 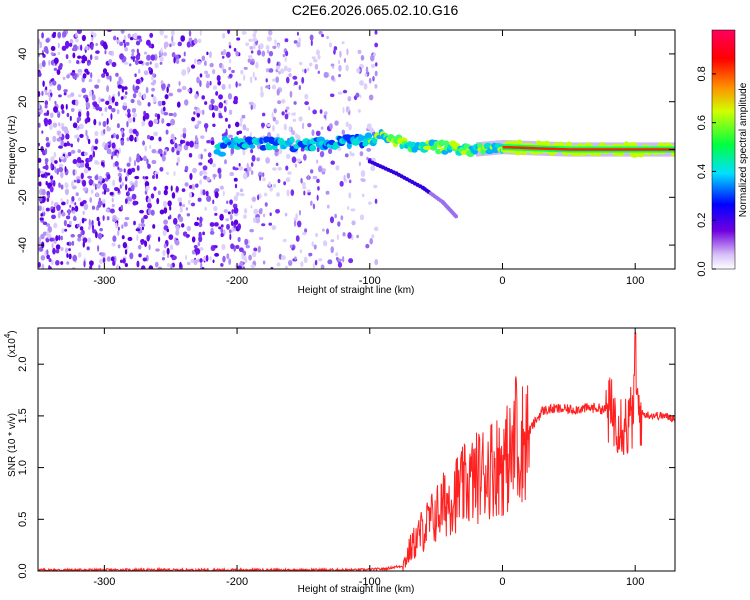 What do you see at coordinates (12, 348) in the screenshot?
I see `snr-scale-prefix: (x10` at bounding box center [12, 348].